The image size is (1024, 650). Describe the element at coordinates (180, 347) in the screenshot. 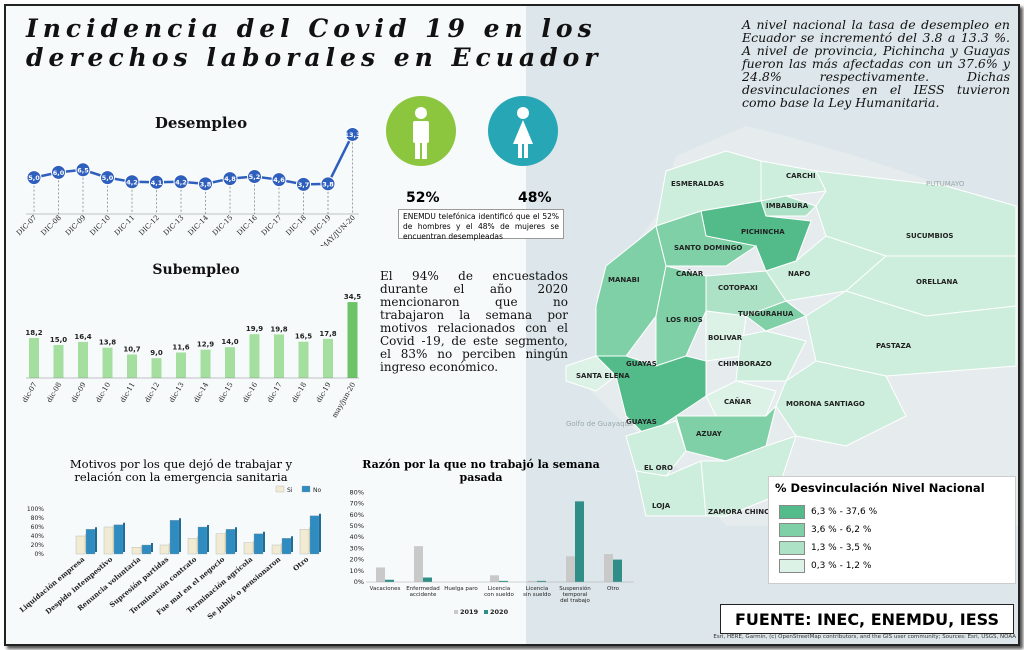

I see `subempleo-data-label: 11,6` at that location.